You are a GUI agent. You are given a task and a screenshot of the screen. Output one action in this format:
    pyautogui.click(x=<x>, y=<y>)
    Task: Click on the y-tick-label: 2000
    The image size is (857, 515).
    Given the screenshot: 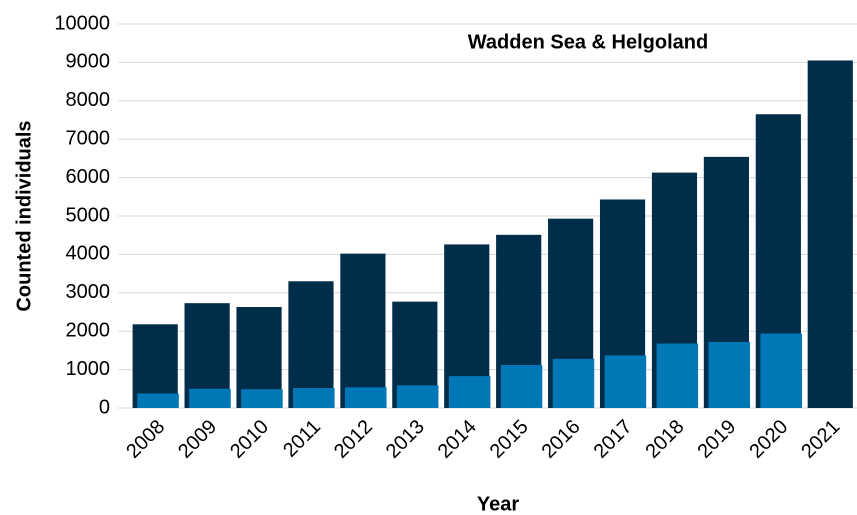 What is the action you would take?
    pyautogui.click(x=88, y=330)
    